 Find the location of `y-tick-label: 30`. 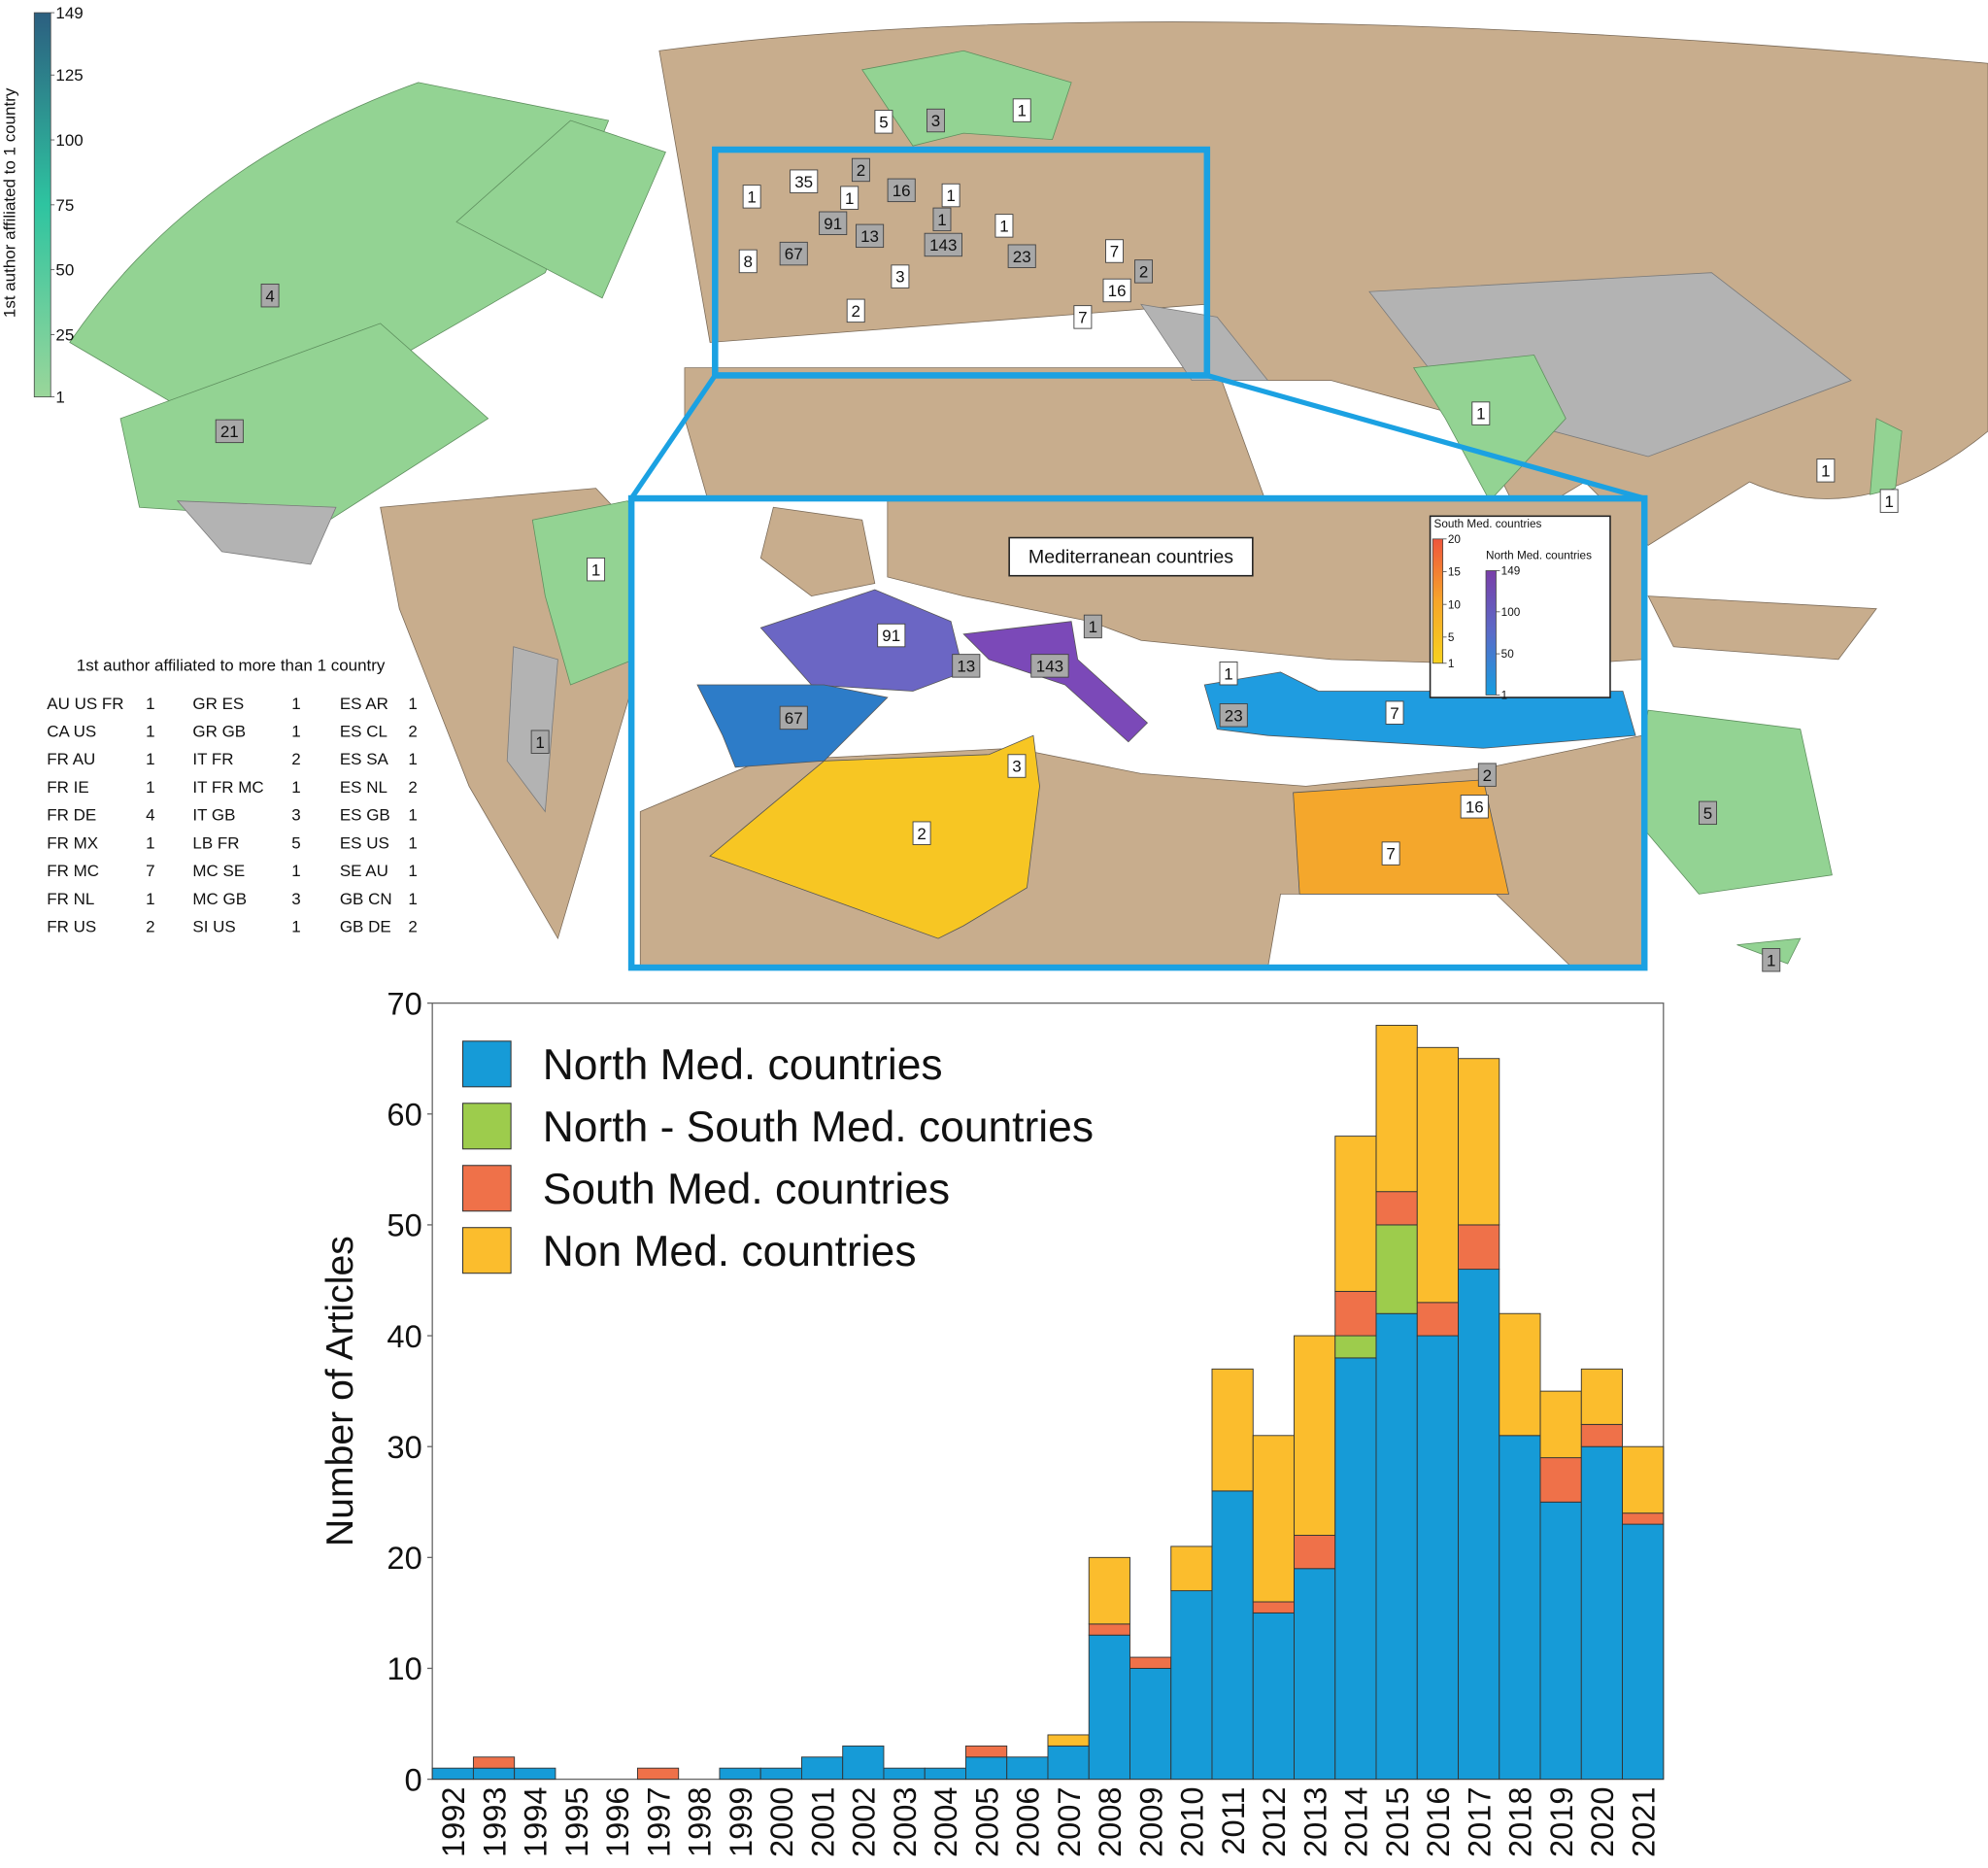

y-tick-label: 30 is located at coordinates (404, 1447).